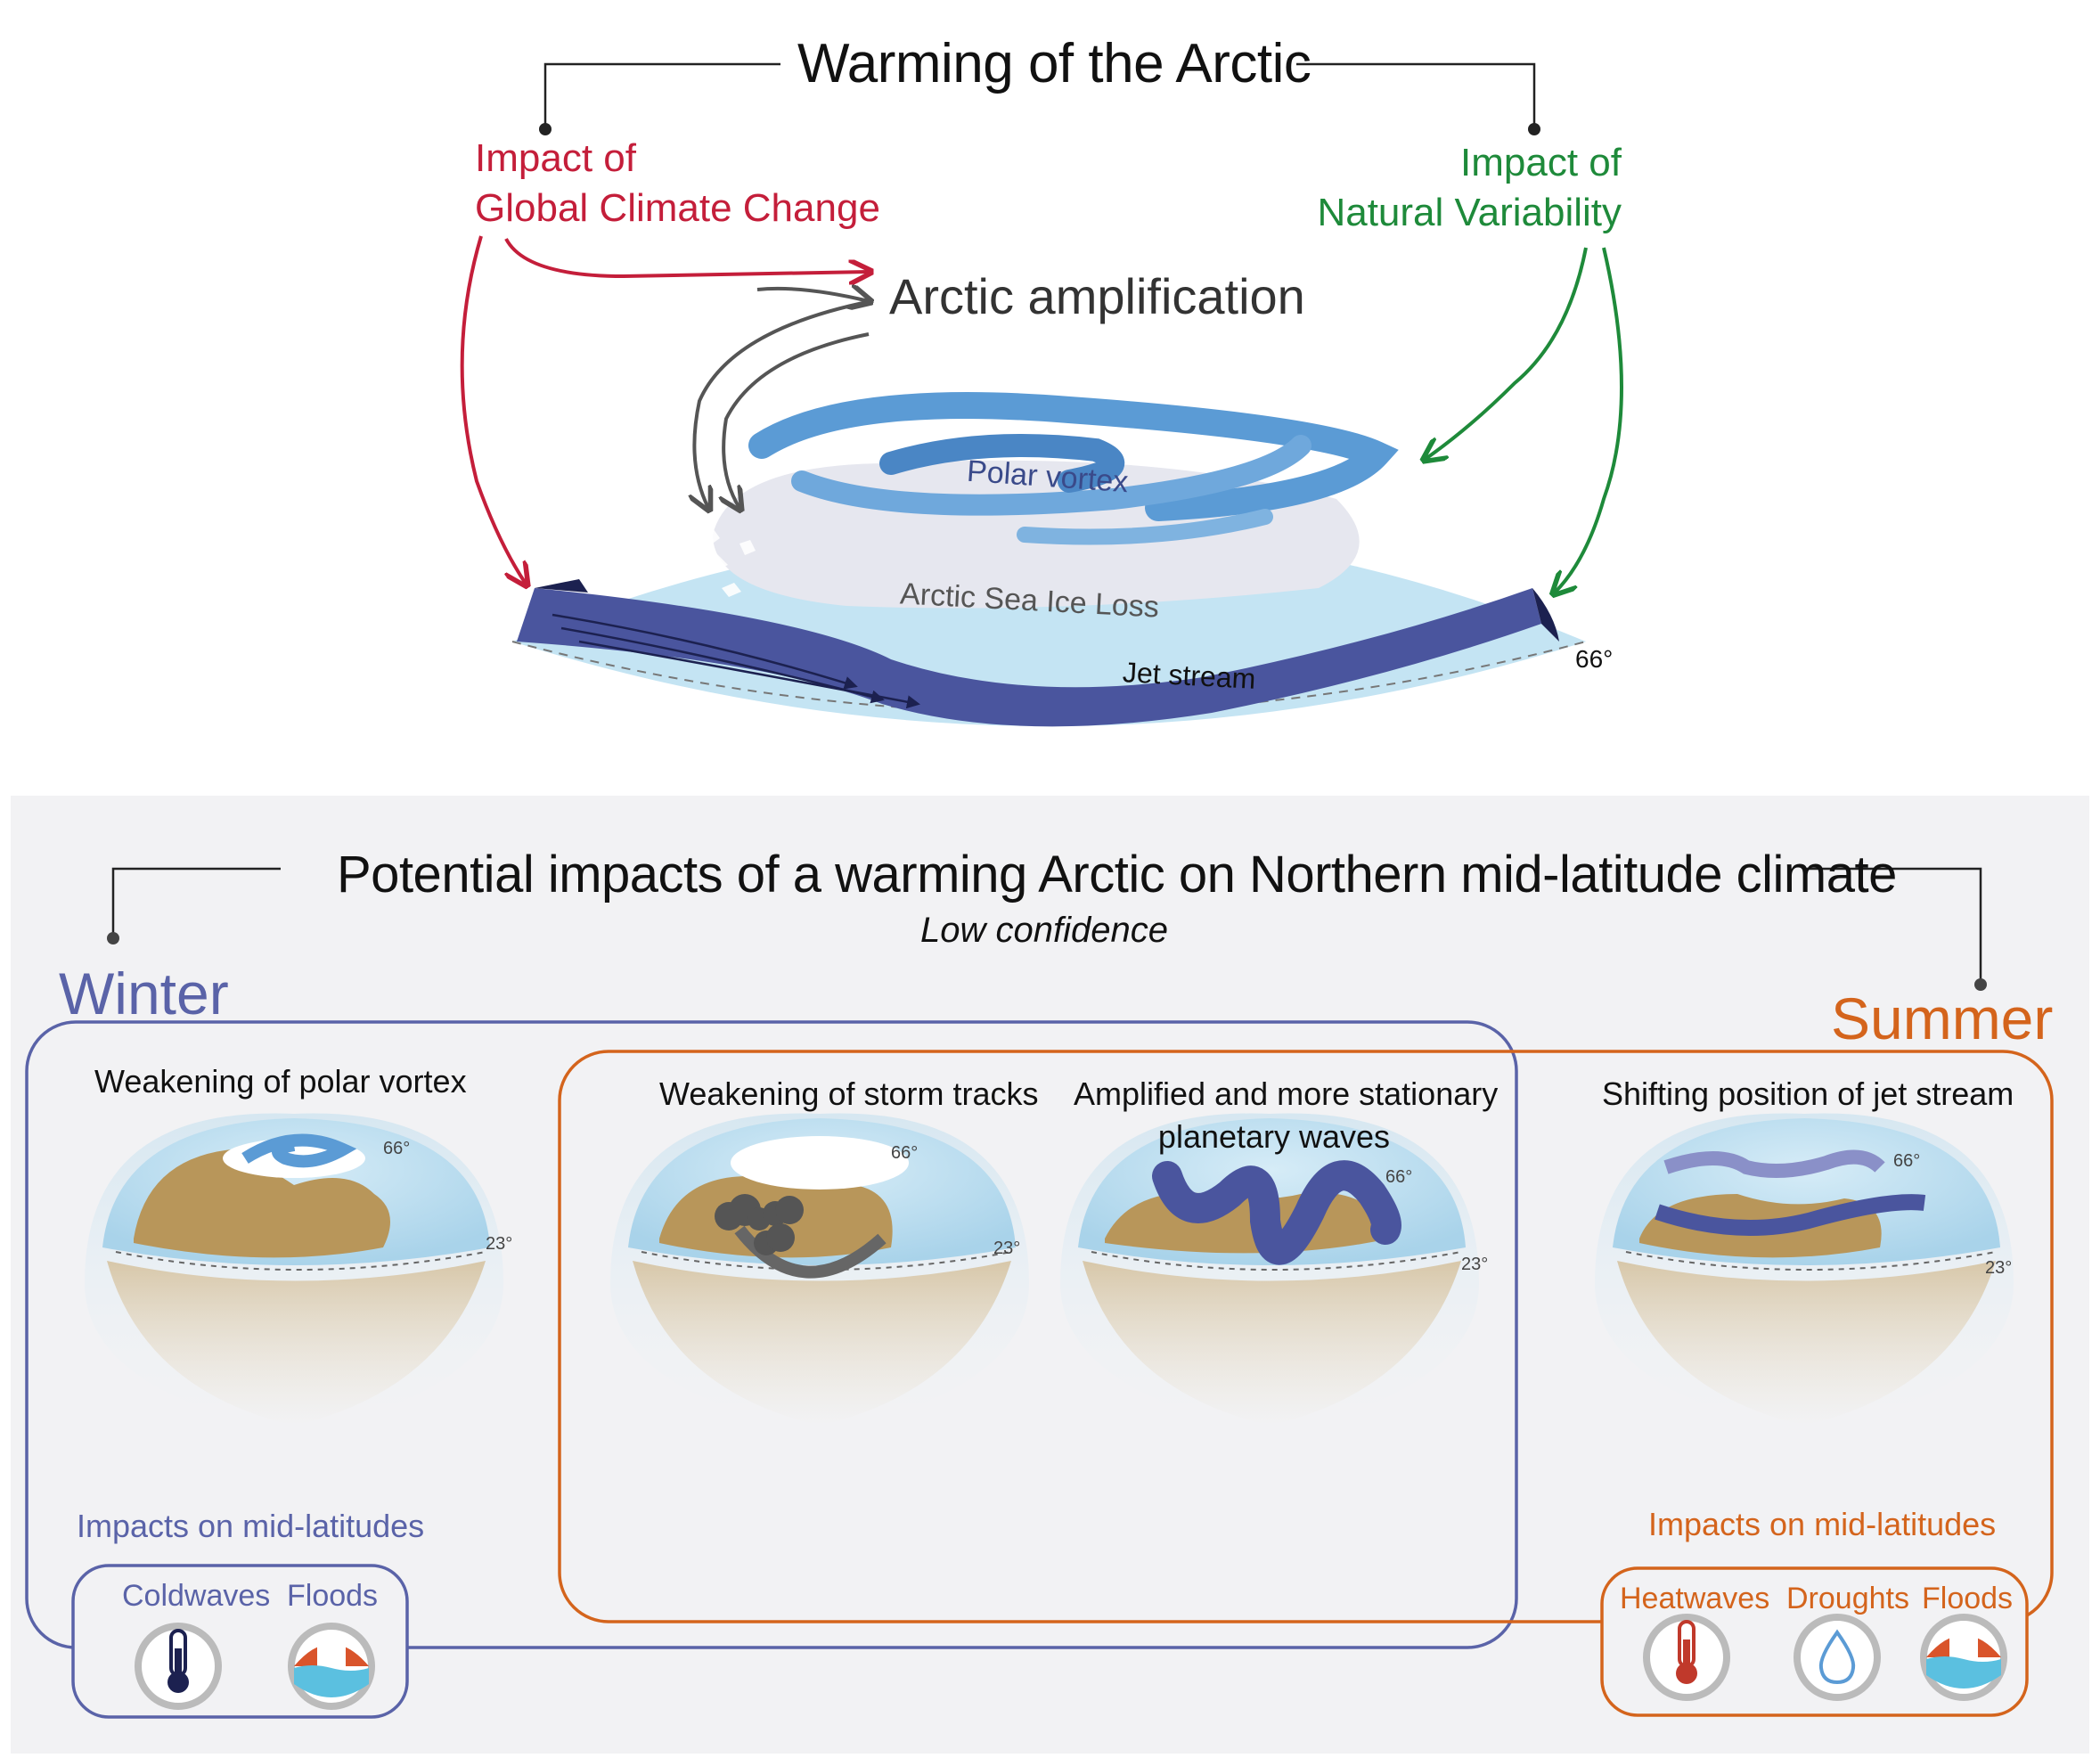 The image size is (2100, 1758). Describe the element at coordinates (783, 403) in the screenshot. I see `amplification-arrows` at that location.